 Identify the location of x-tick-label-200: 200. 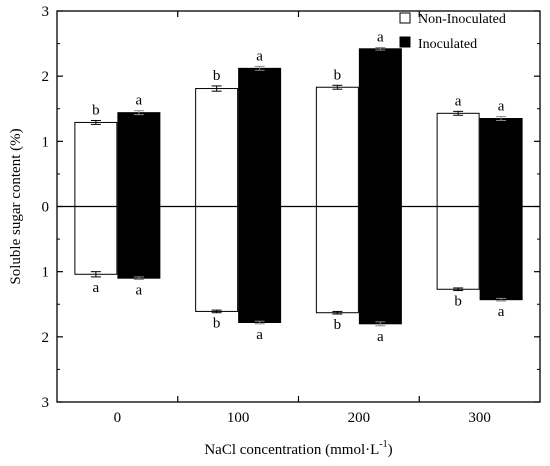
(359, 418).